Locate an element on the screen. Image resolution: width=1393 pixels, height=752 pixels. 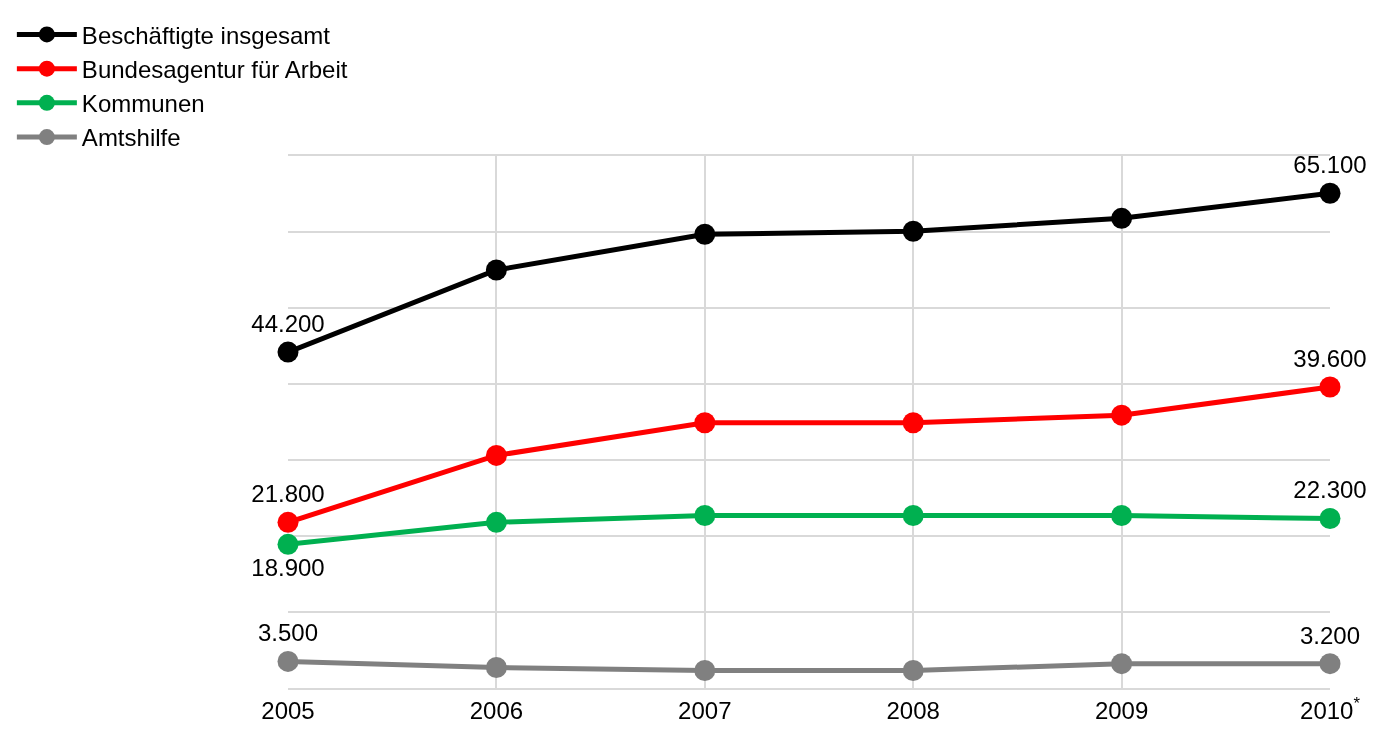
legend-label: Amtshilfe is located at coordinates (131, 138).